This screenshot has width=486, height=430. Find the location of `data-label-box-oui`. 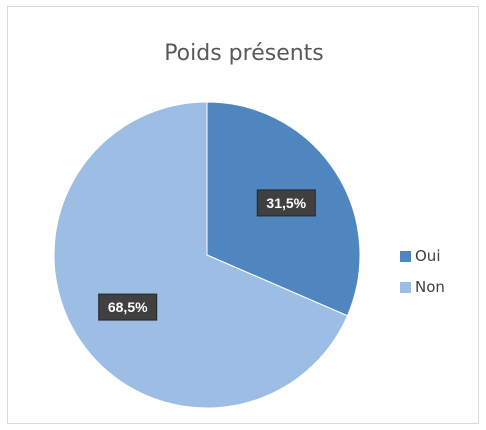

data-label-box-oui is located at coordinates (286, 203).